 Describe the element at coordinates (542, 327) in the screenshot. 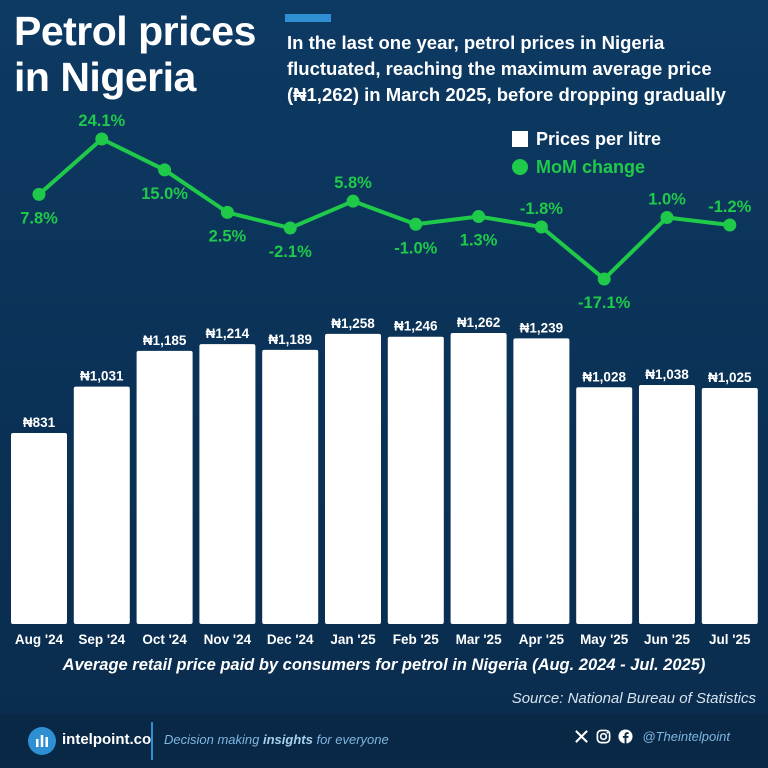

I see `bar-value-label: ₦1,239` at that location.